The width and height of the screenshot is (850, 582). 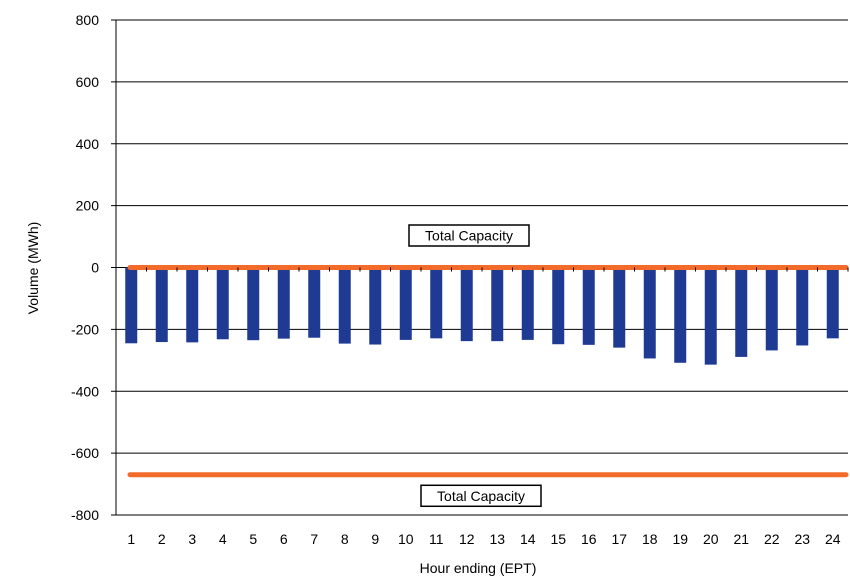 I want to click on x-tick-label: 16, so click(x=589, y=539).